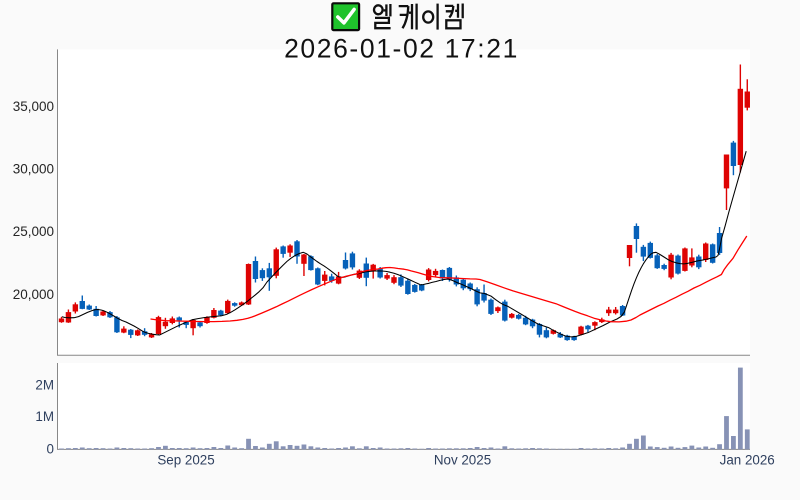 This screenshot has height=500, width=800. Describe the element at coordinates (401, 49) in the screenshot. I see `svg-text: 2026-01-02 17:21` at that location.